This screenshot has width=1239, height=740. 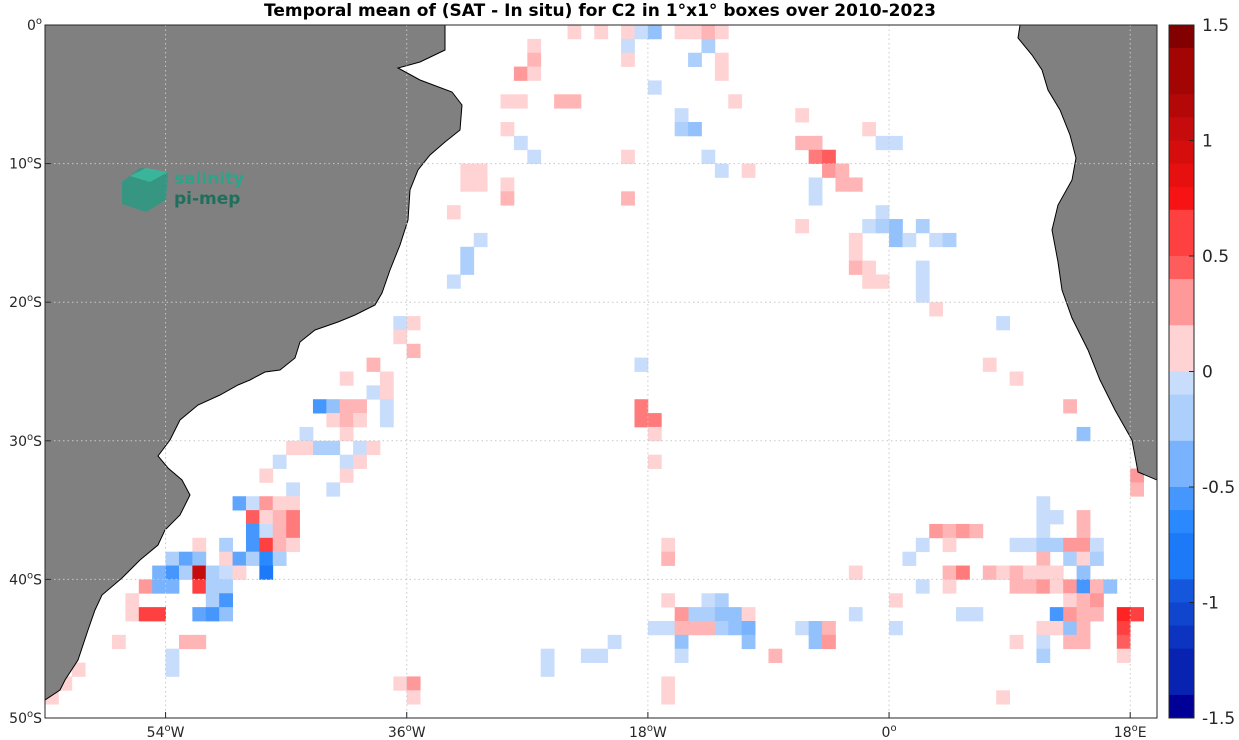 What do you see at coordinates (1207, 142) in the screenshot?
I see `colorbar-tick-label: 1` at bounding box center [1207, 142].